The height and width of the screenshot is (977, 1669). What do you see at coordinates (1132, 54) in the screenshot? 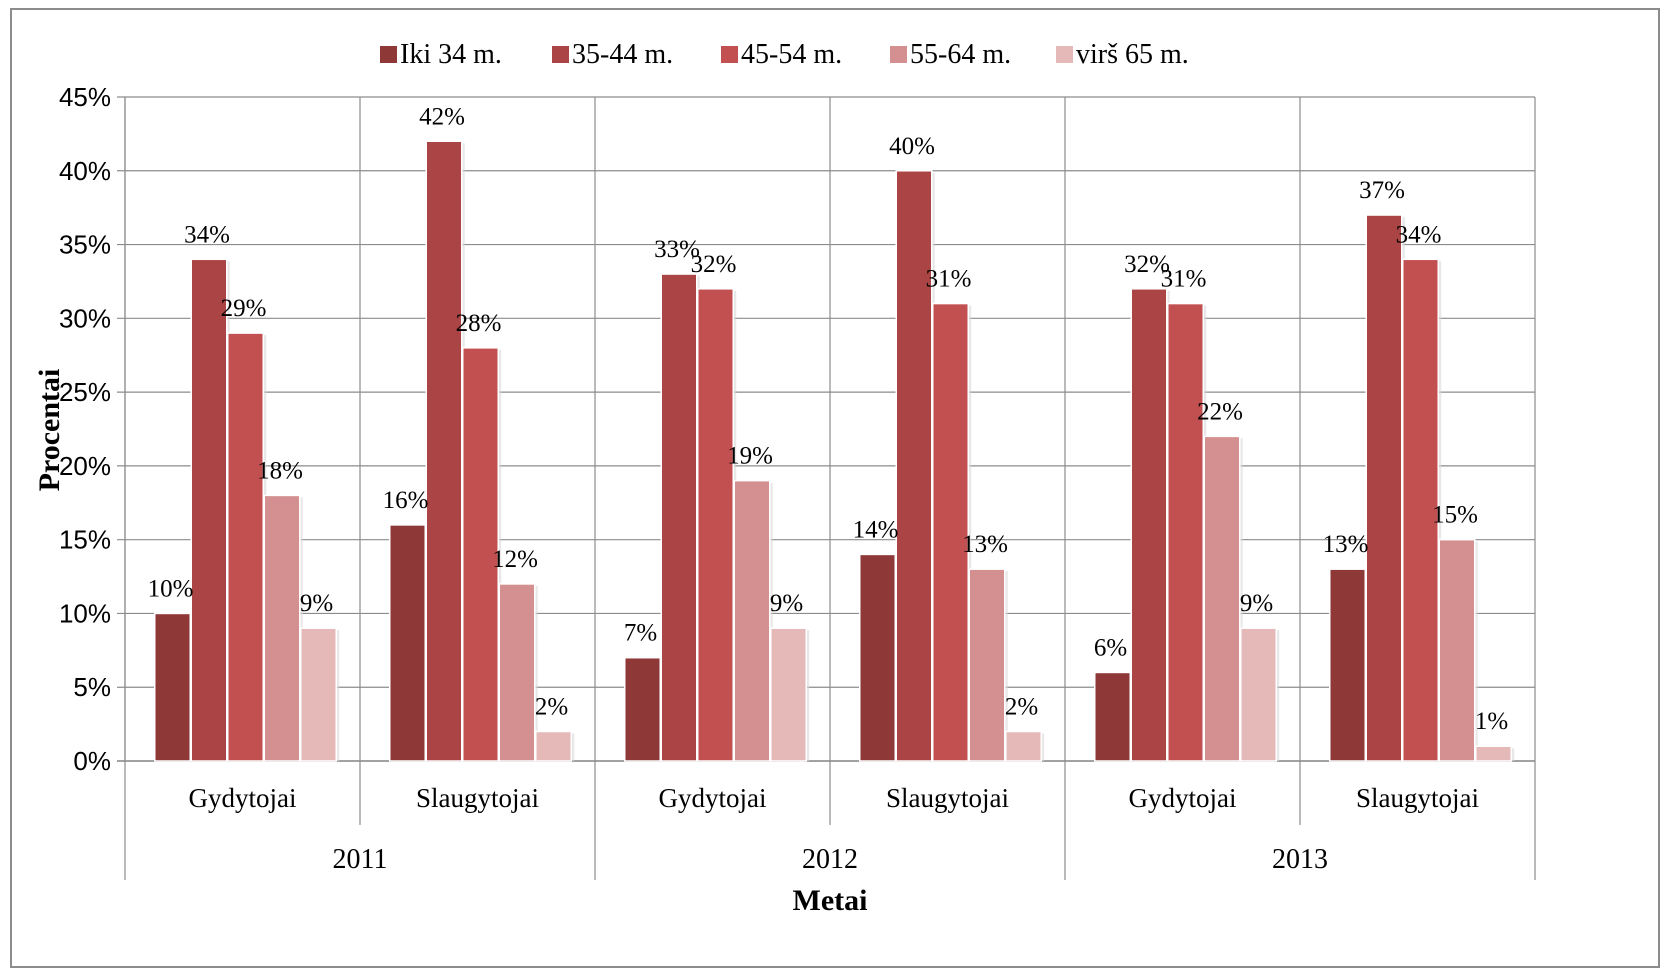
I see `legend-label: virš 65 m.` at bounding box center [1132, 54].